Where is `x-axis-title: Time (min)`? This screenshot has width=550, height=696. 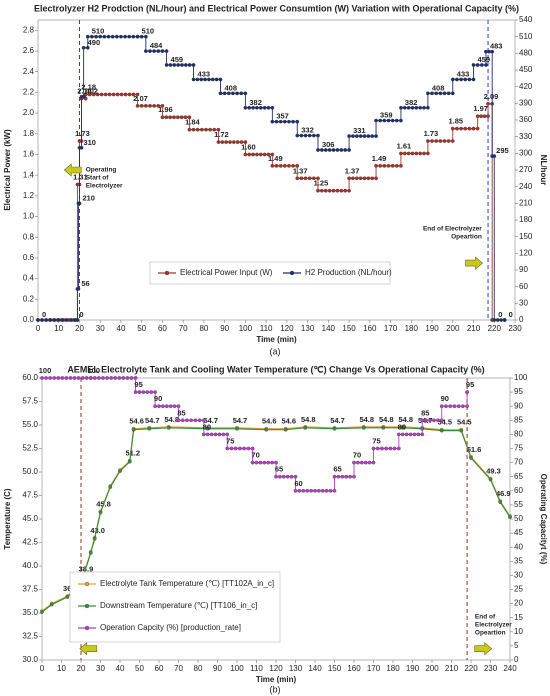
x-axis-title: Time (min) is located at coordinates (276, 339).